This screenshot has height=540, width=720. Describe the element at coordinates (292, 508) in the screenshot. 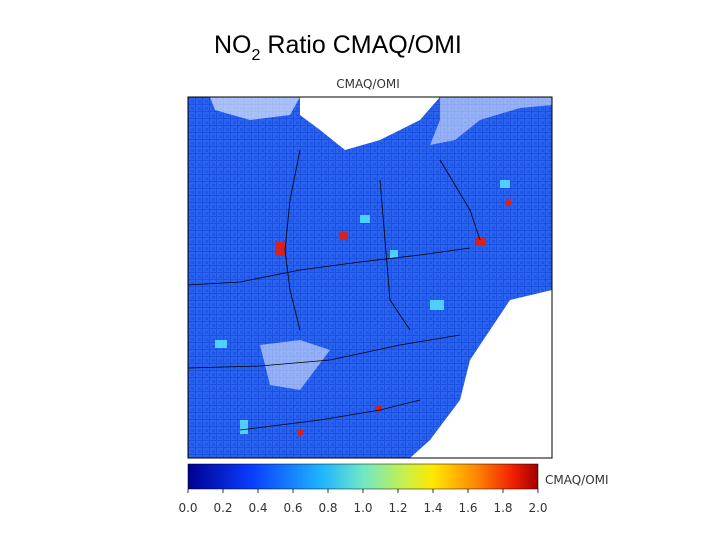

I see `colorbar-tick-label: 0.6` at that location.